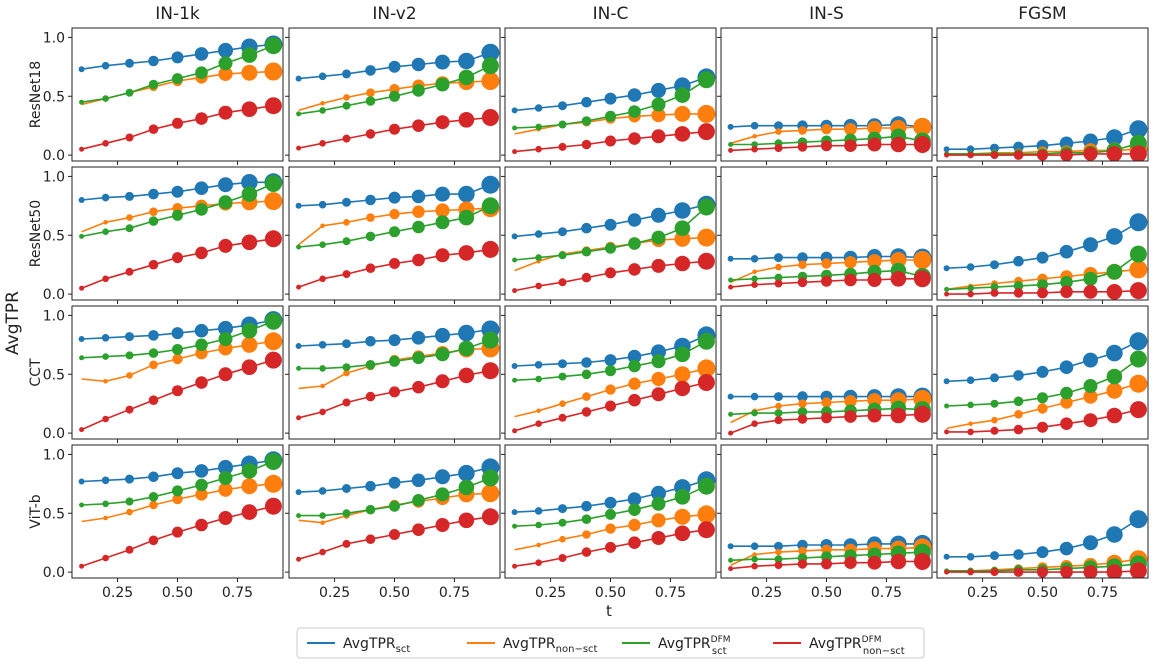 The image size is (1162, 666). What do you see at coordinates (826, 593) in the screenshot?
I see `x-tick-label: 0.50` at bounding box center [826, 593].